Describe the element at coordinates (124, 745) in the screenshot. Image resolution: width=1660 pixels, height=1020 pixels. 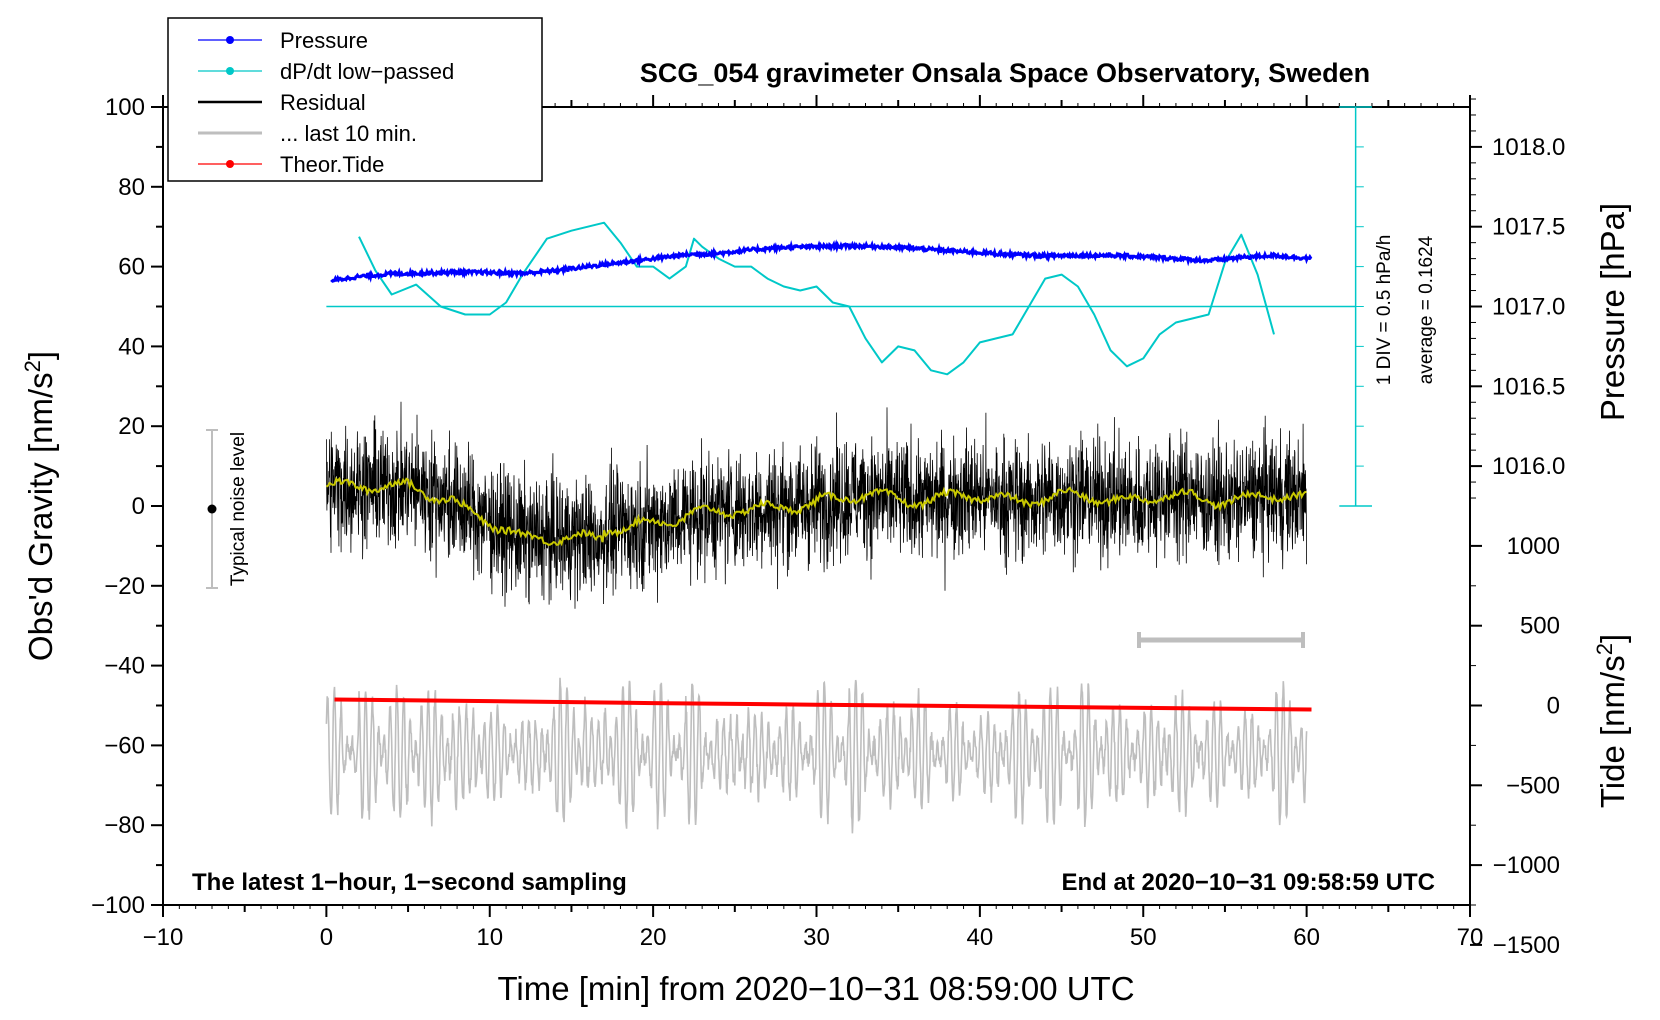
I see `y-tick-label: −60` at that location.